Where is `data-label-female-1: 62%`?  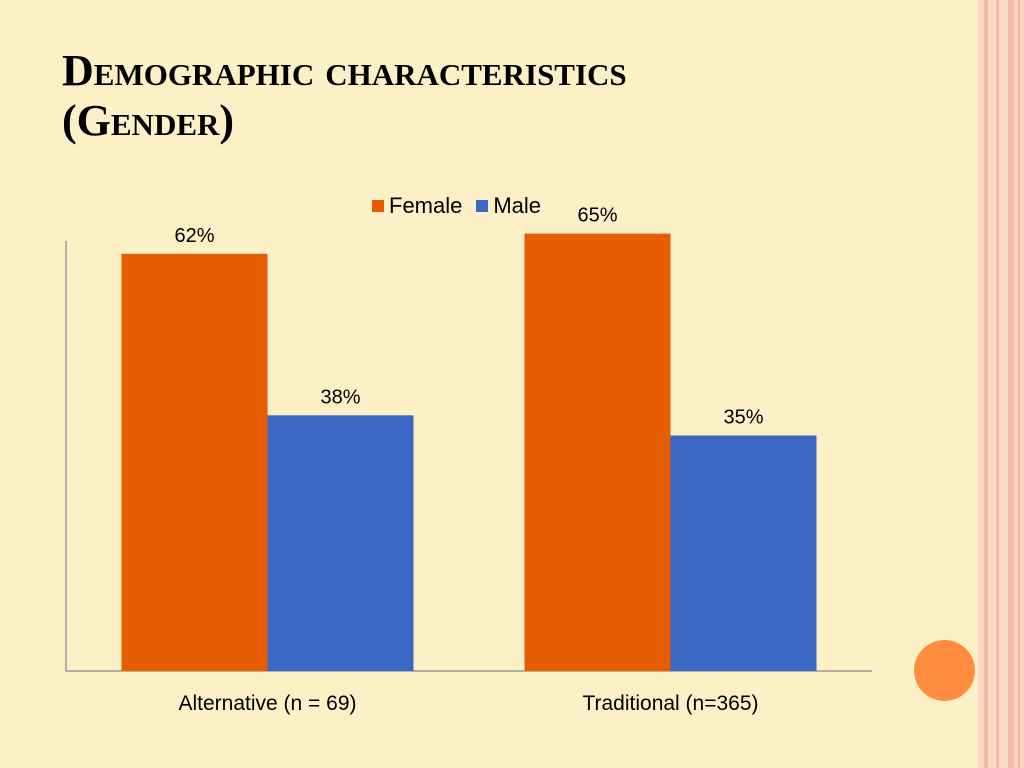 data-label-female-1: 62% is located at coordinates (194, 236).